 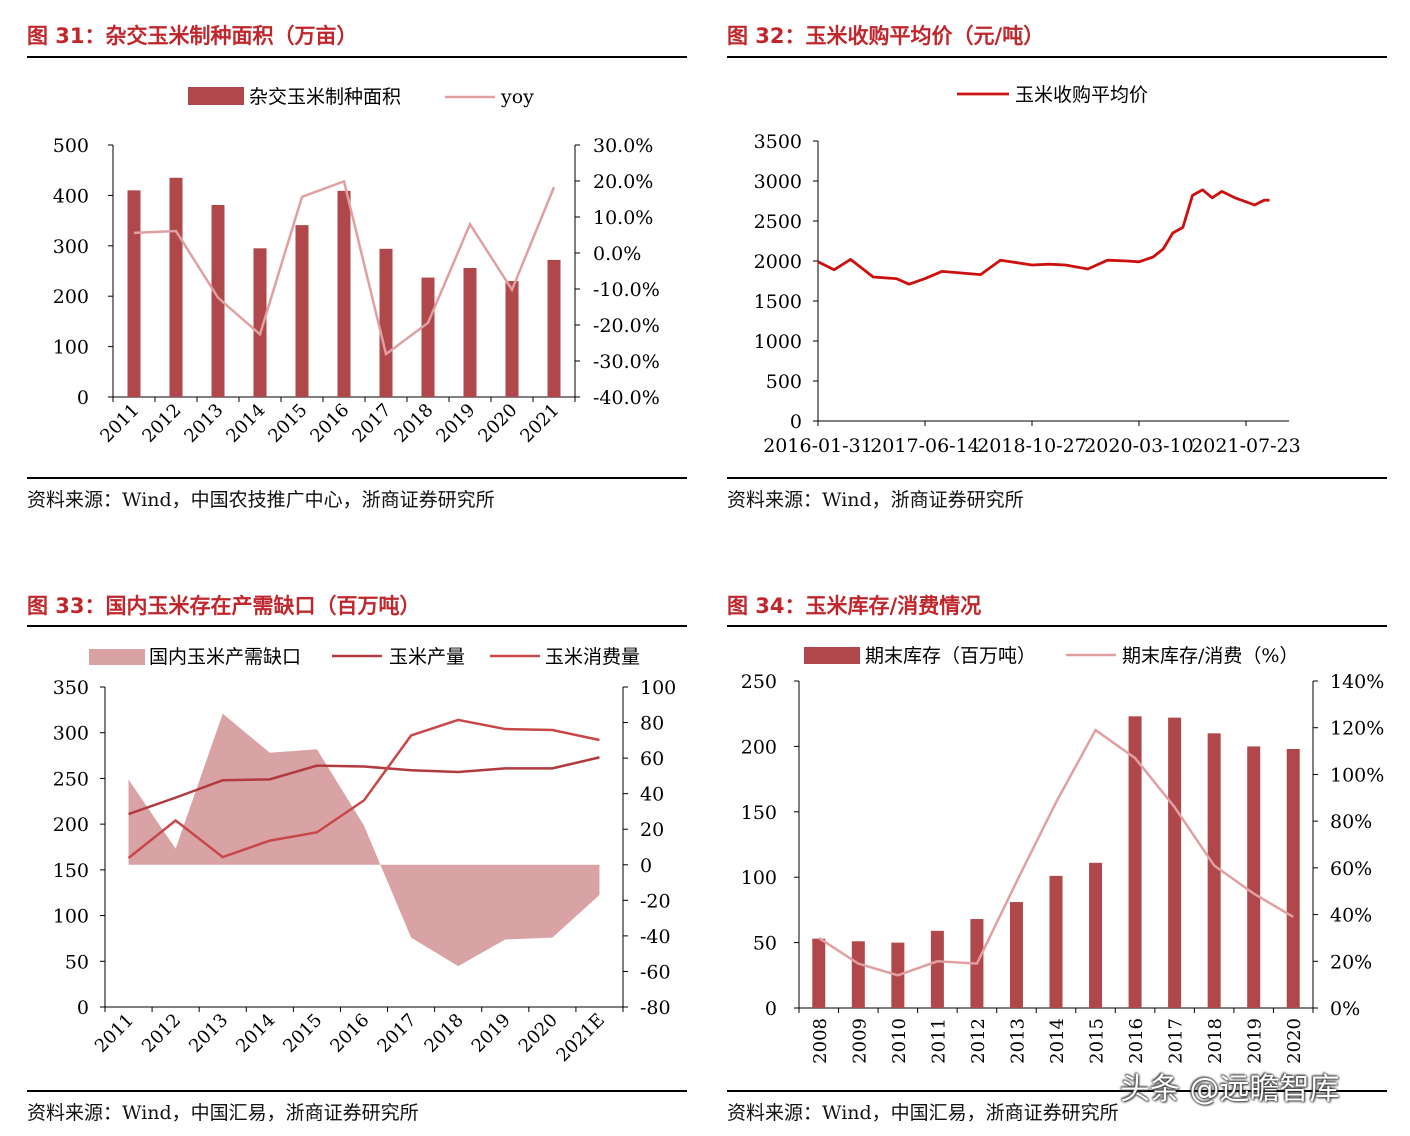 What do you see at coordinates (646, 866) in the screenshot?
I see `right-tick-label: 0` at bounding box center [646, 866].